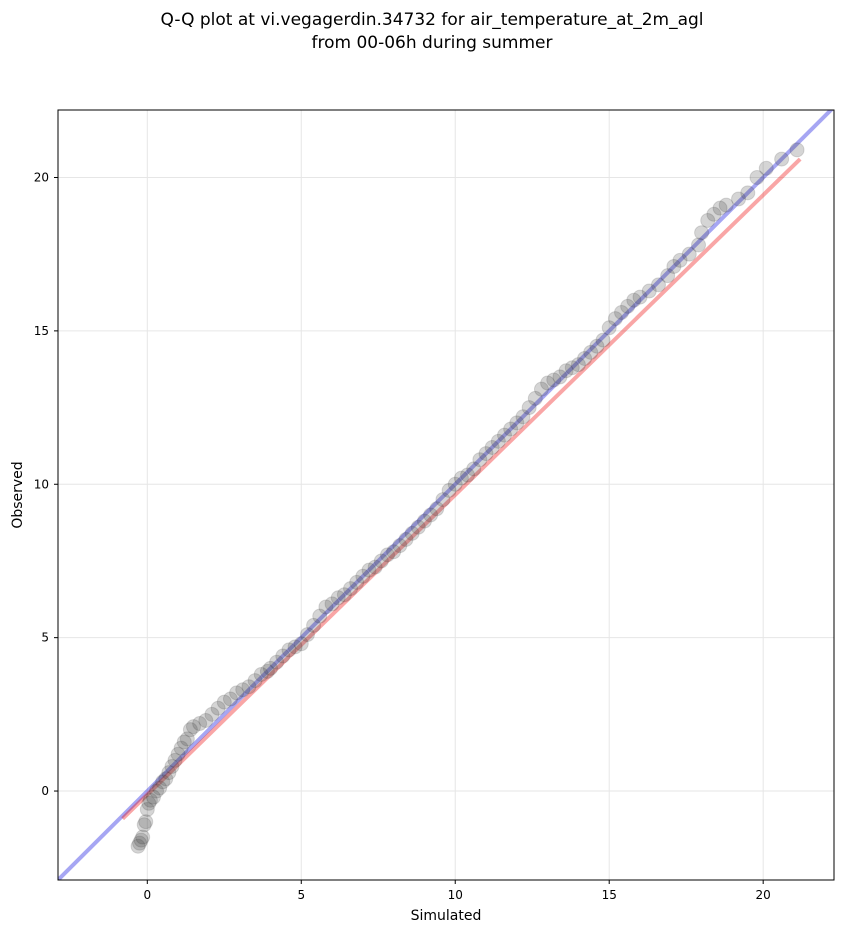 The image size is (843, 934). What do you see at coordinates (41, 177) in the screenshot?
I see `y-tick-label: 20` at bounding box center [41, 177].